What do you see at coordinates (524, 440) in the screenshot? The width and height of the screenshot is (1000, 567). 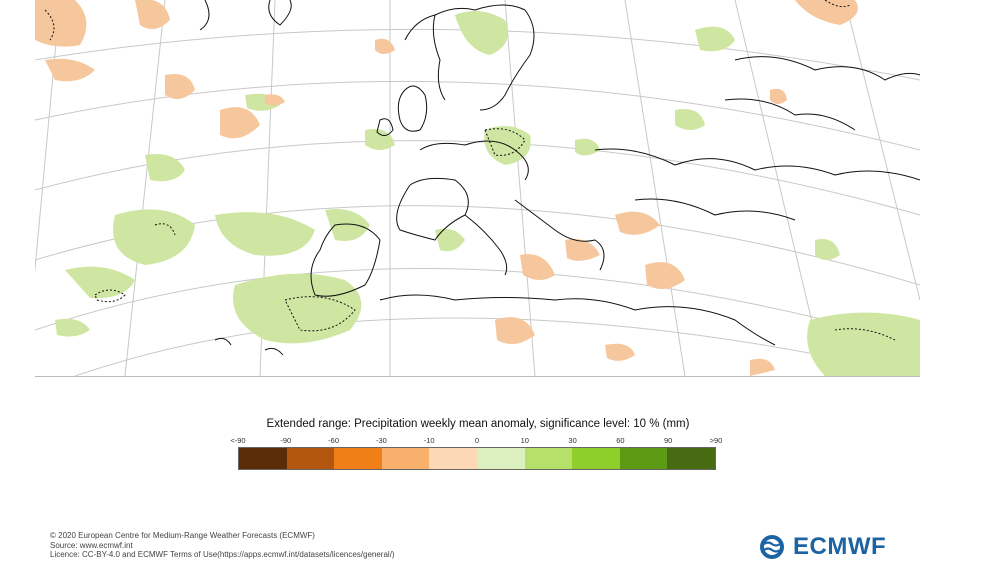 I see `legend-tick-label: 10` at bounding box center [524, 440].